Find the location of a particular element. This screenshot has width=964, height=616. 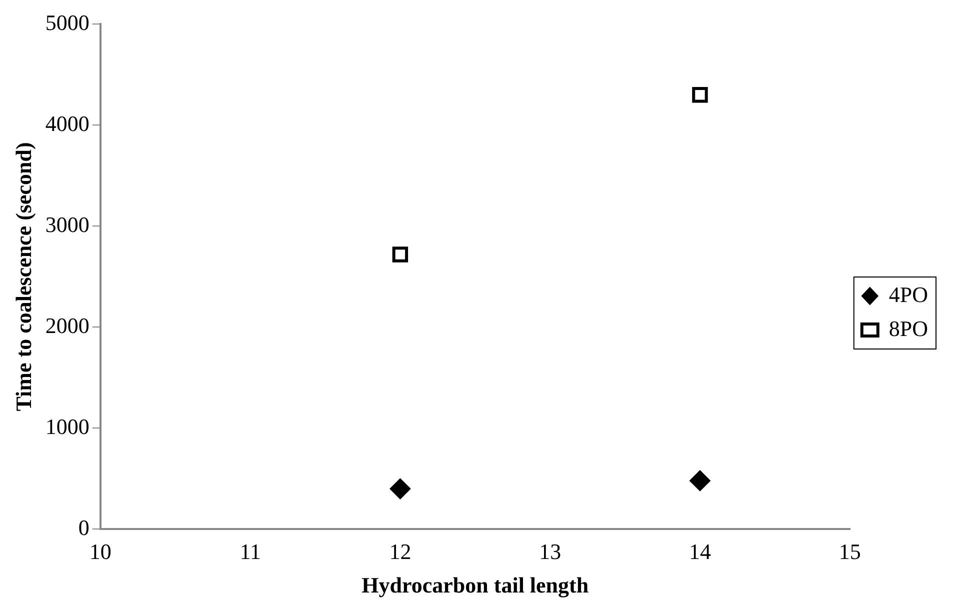

y-tick-label: 5000 is located at coordinates (67, 22).